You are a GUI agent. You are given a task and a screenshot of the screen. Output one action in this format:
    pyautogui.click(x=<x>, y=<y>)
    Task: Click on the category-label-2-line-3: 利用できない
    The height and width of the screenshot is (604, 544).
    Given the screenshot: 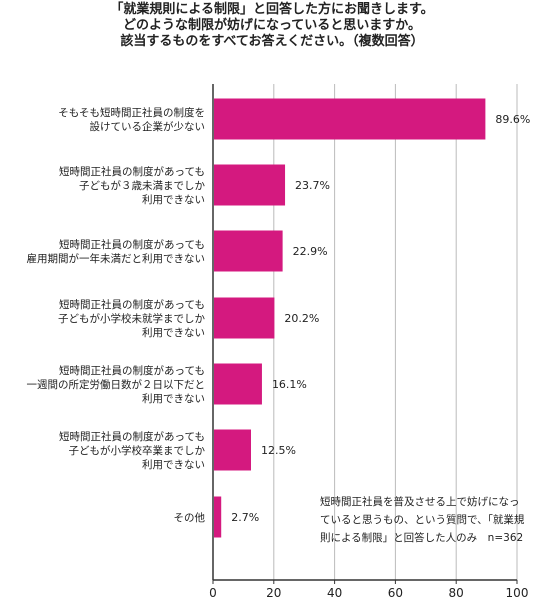 What is the action you would take?
    pyautogui.click(x=173, y=200)
    